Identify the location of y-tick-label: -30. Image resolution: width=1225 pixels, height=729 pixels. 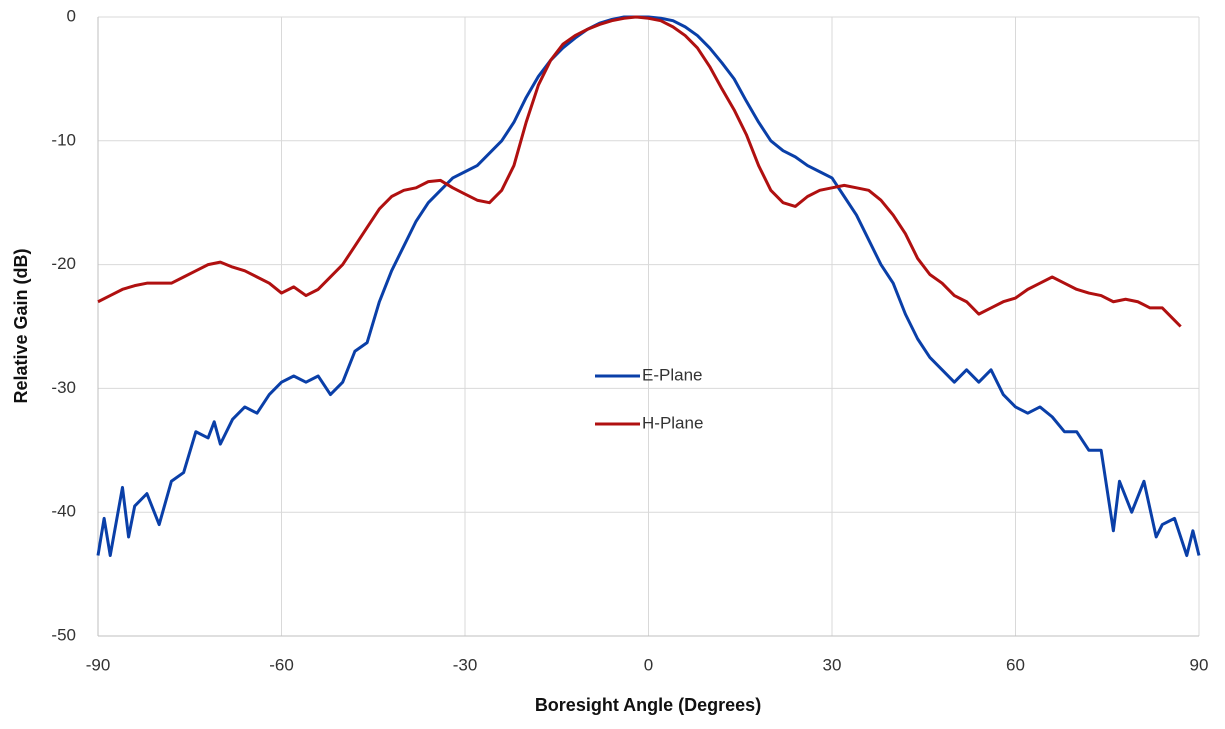
(63, 387).